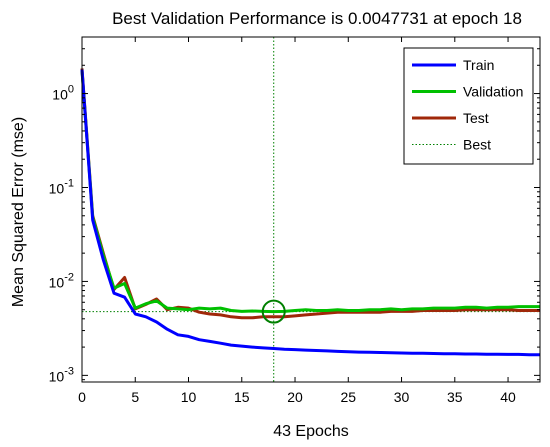  What do you see at coordinates (476, 118) in the screenshot?
I see `legend-label-test: Test` at bounding box center [476, 118].